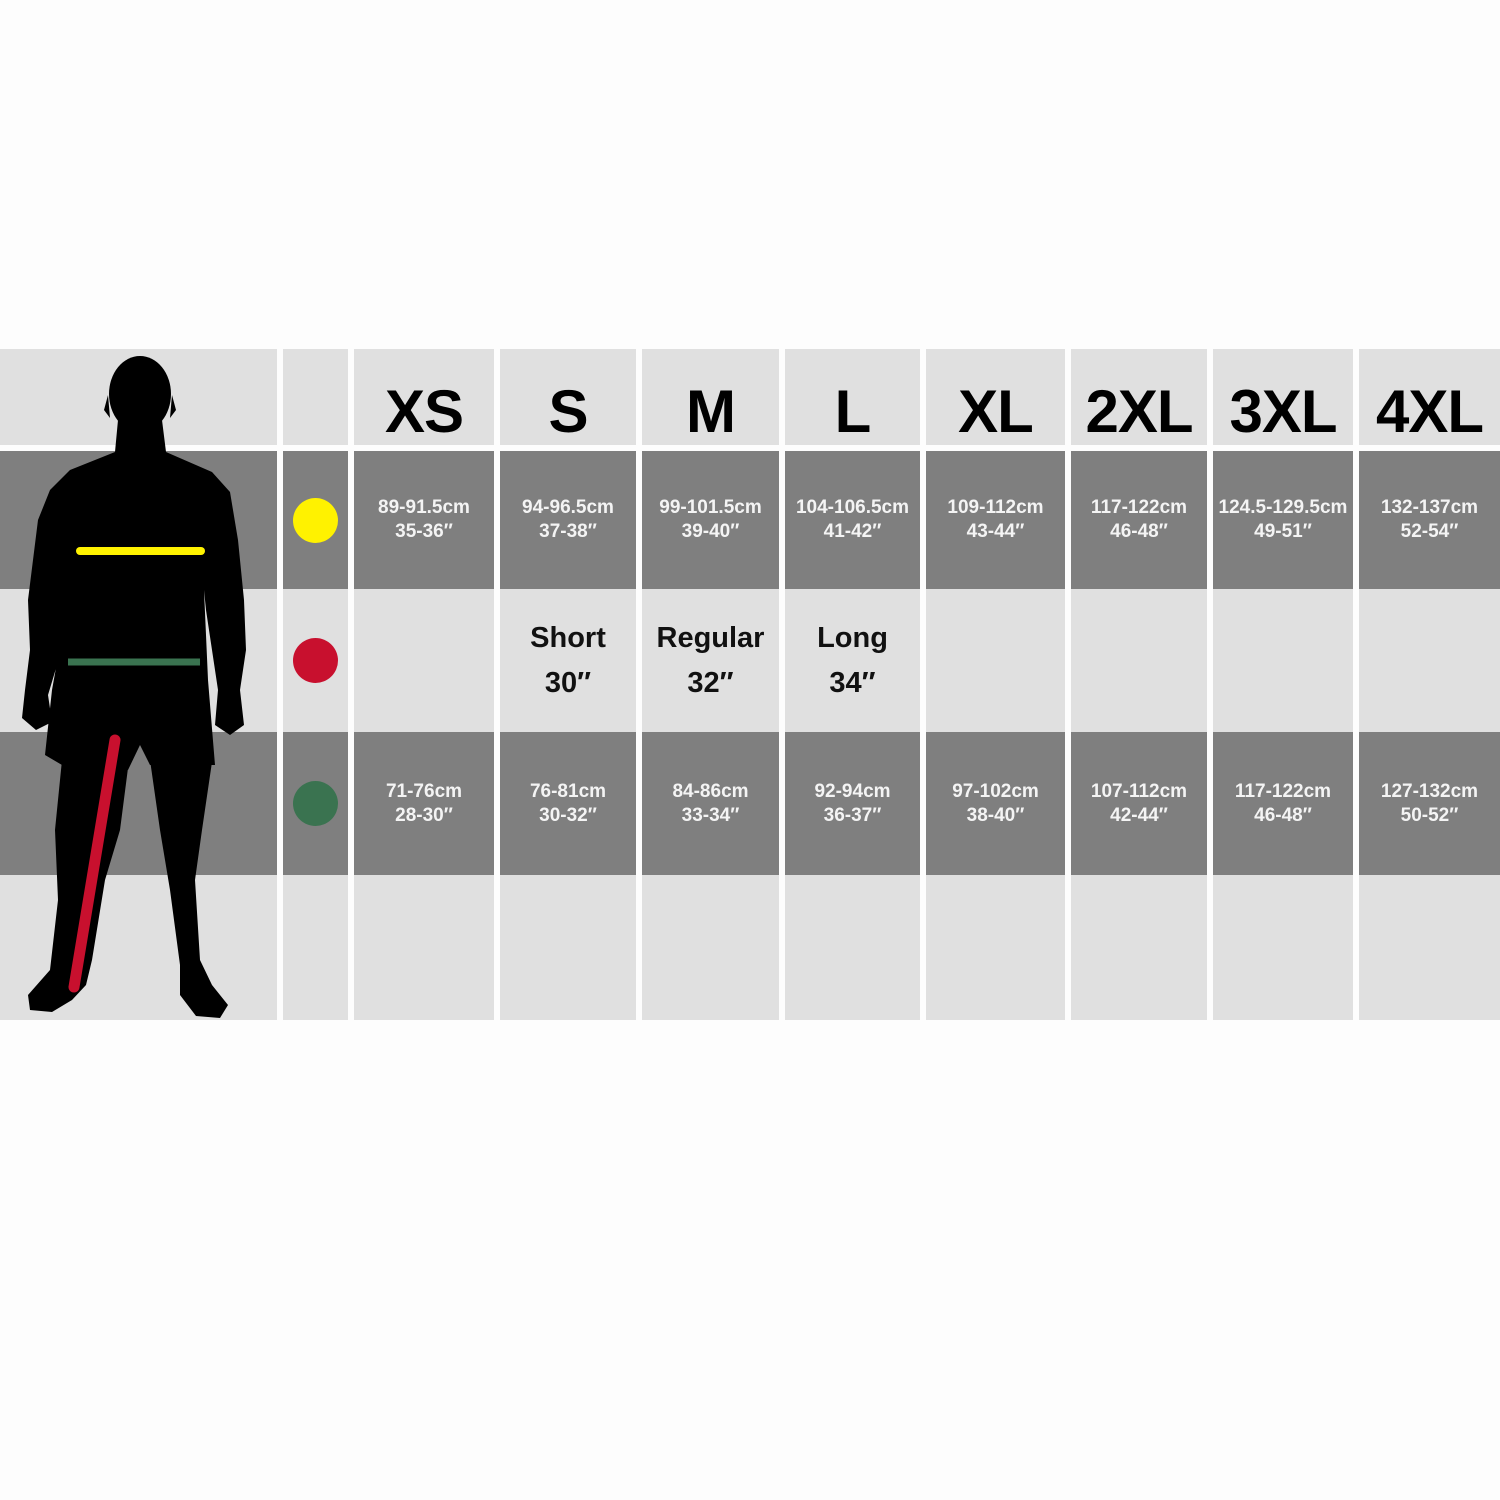  I want to click on cell-secondary-value: 42-44″, so click(1139, 815).